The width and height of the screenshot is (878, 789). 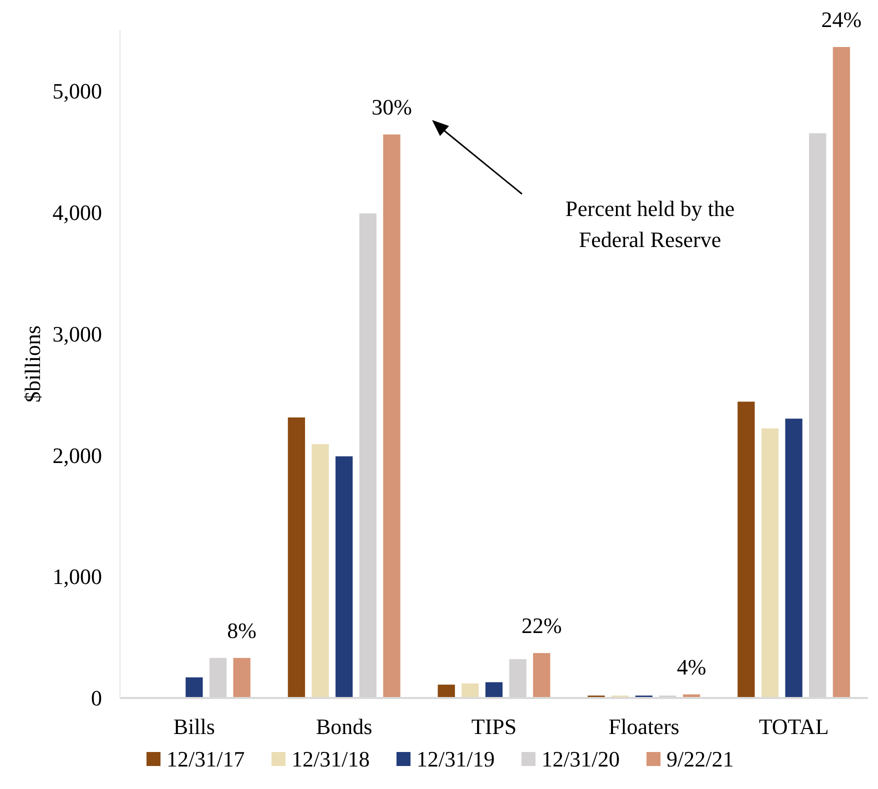 What do you see at coordinates (32, 364) in the screenshot?
I see `y-axis-title: $billions` at bounding box center [32, 364].